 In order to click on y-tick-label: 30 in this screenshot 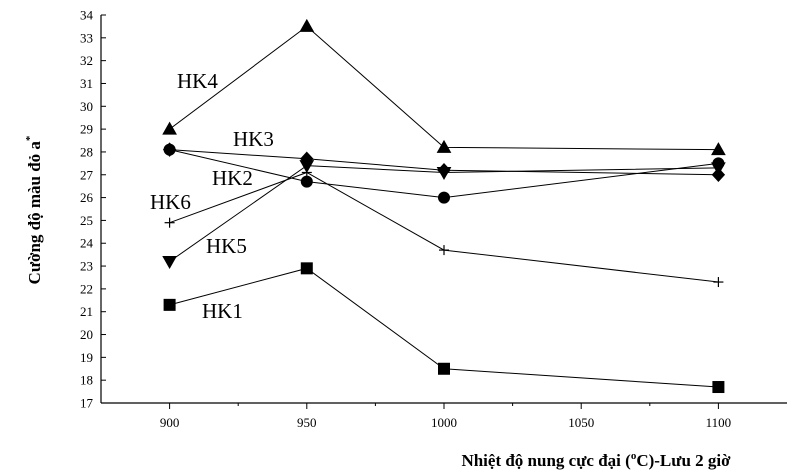, I will do `click(86, 106)`.